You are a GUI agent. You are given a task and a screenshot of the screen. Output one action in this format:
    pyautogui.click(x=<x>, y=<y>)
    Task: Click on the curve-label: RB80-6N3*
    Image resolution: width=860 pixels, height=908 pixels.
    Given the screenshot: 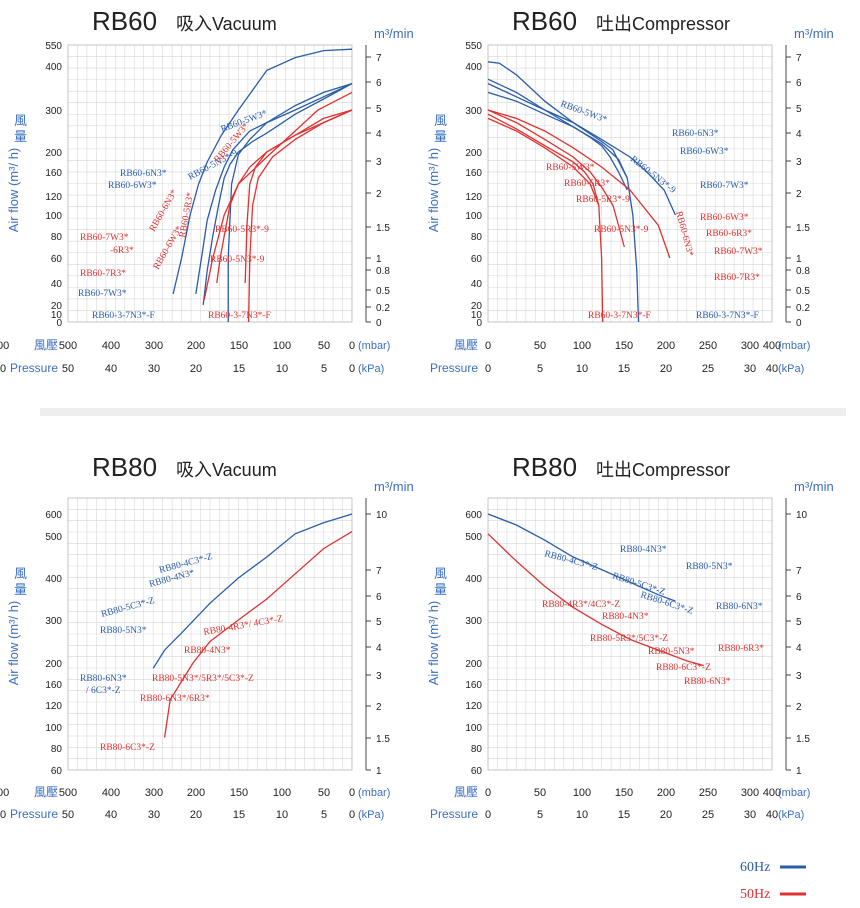 What is the action you would take?
    pyautogui.click(x=707, y=682)
    